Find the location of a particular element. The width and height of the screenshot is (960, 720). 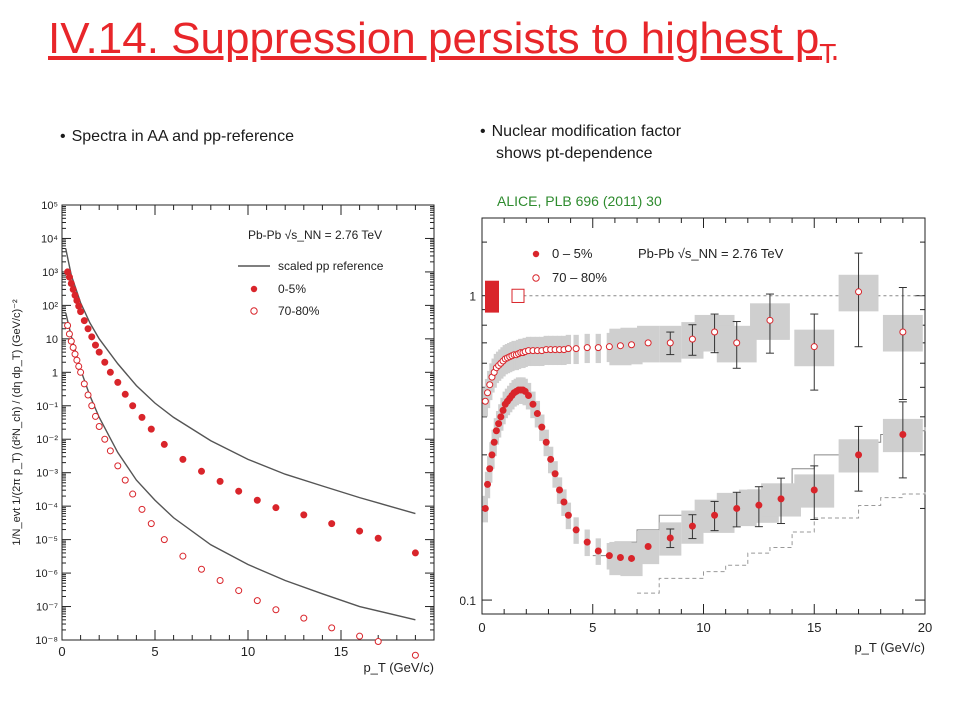

slide-title-main: IV.14. Suppression persists to highest p is located at coordinates (434, 38).